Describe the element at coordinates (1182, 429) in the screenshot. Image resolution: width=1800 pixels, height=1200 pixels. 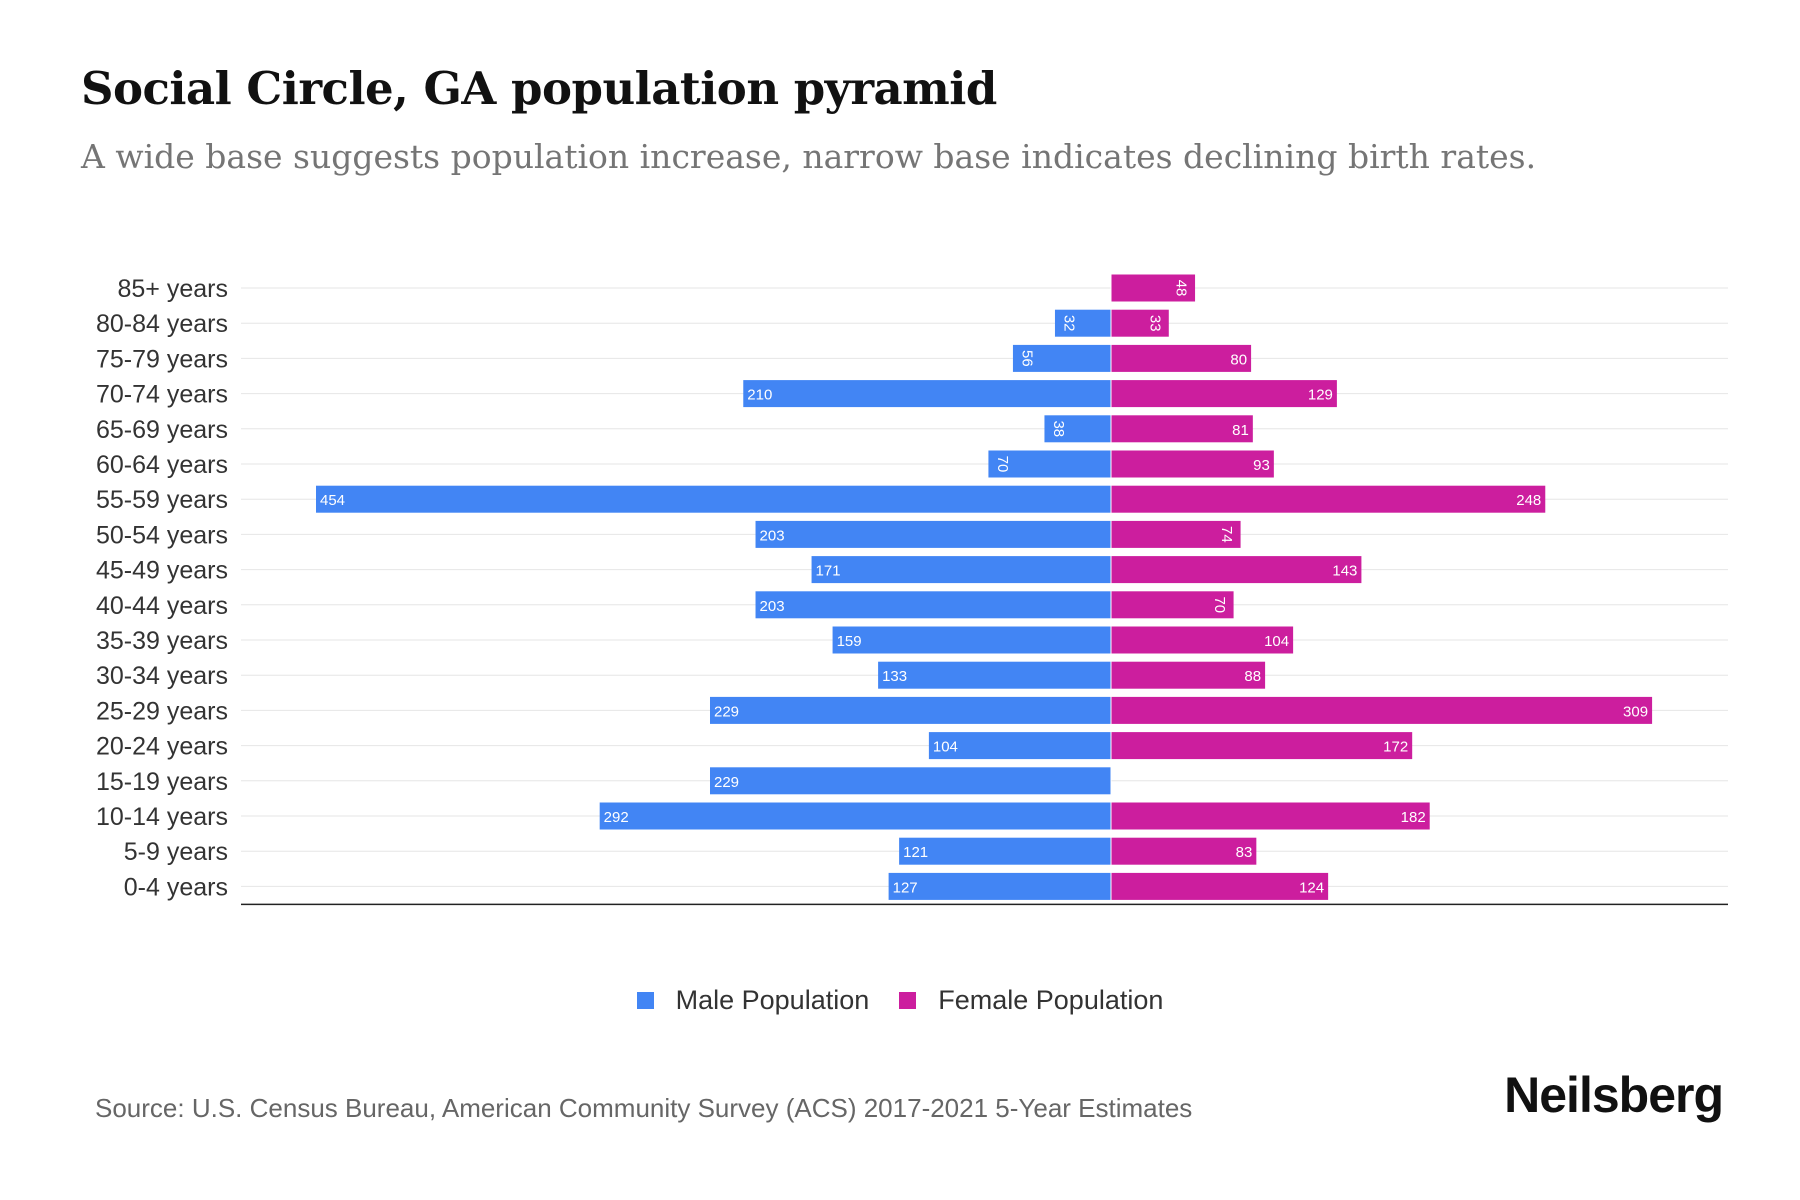
I see `female-bar-65-69-years` at that location.